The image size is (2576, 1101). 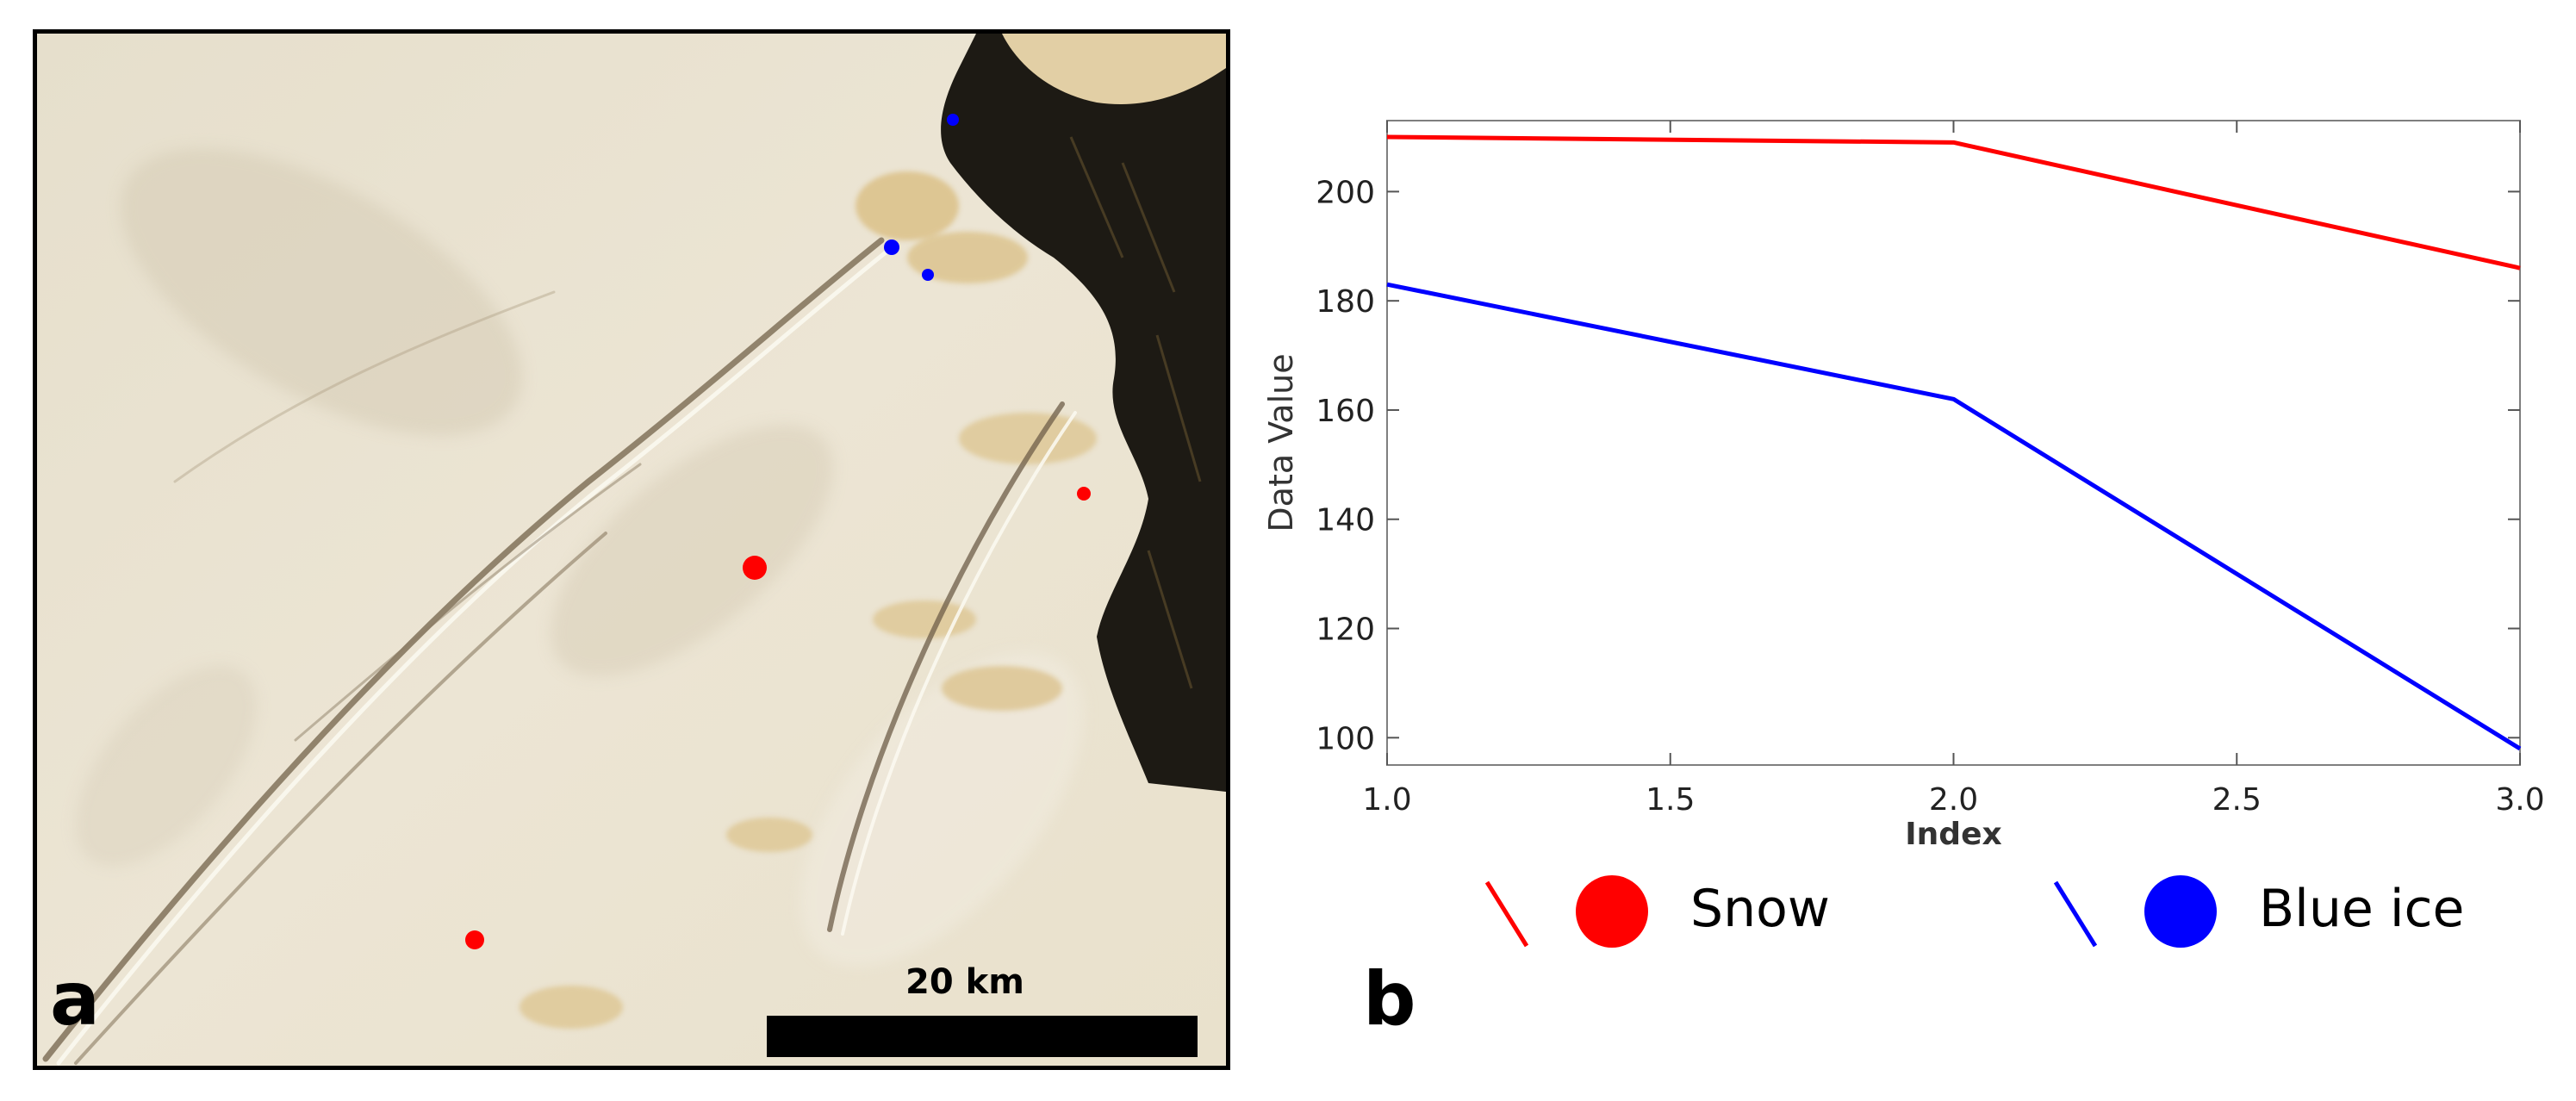 I want to click on x-tick-label: 1.5, so click(x=1671, y=800).